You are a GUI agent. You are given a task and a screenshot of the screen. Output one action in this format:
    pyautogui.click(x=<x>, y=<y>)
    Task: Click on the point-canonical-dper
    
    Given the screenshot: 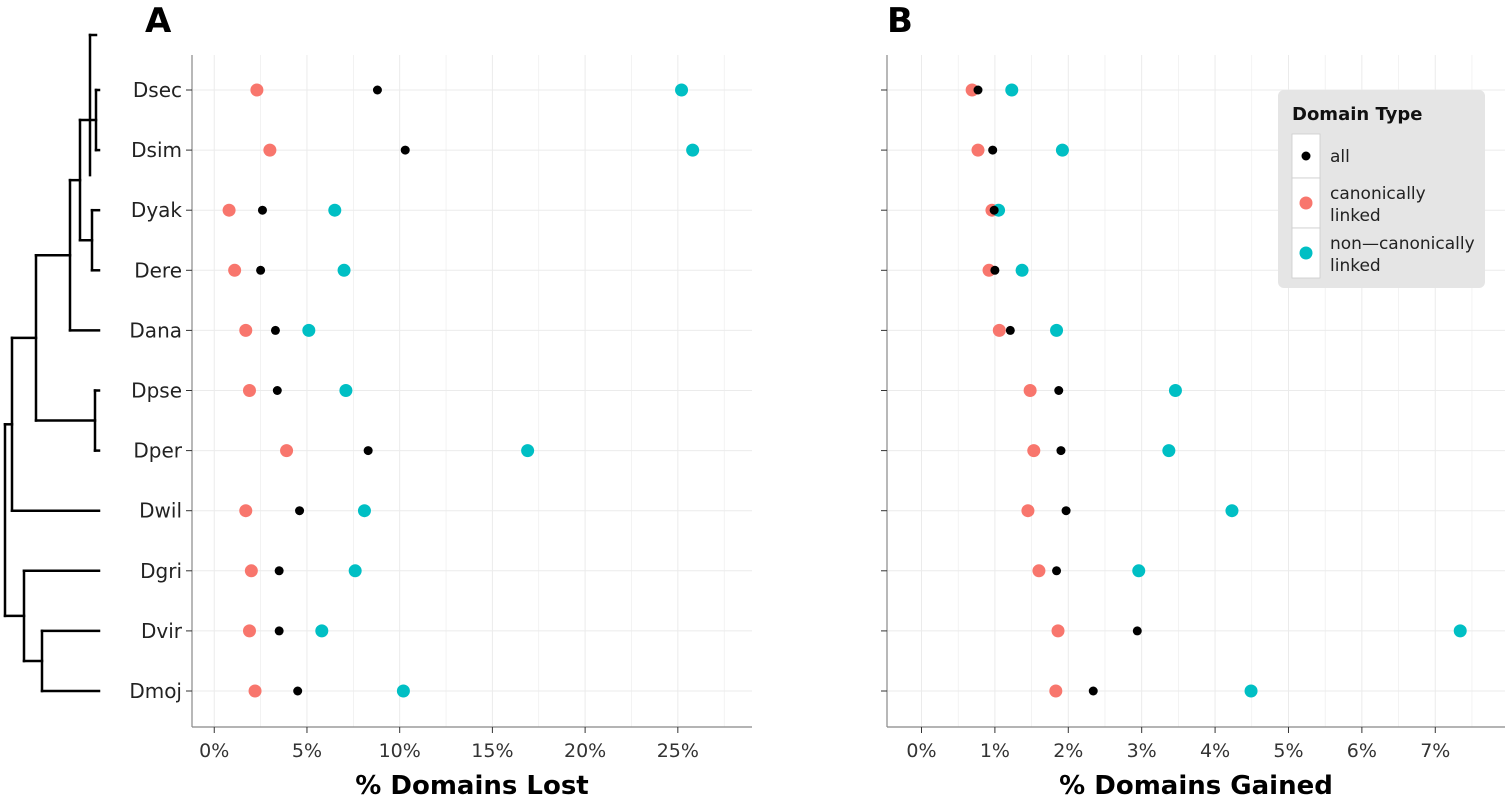 What is the action you would take?
    pyautogui.click(x=287, y=451)
    